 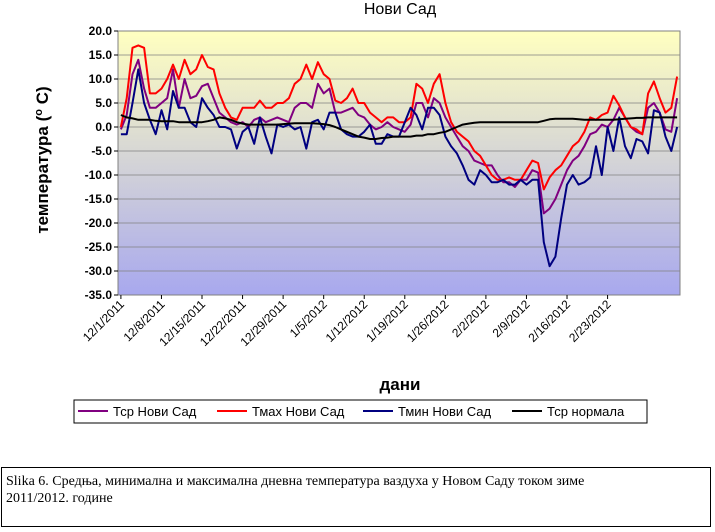 I want to click on y-tick-label: 20.0, so click(x=101, y=31).